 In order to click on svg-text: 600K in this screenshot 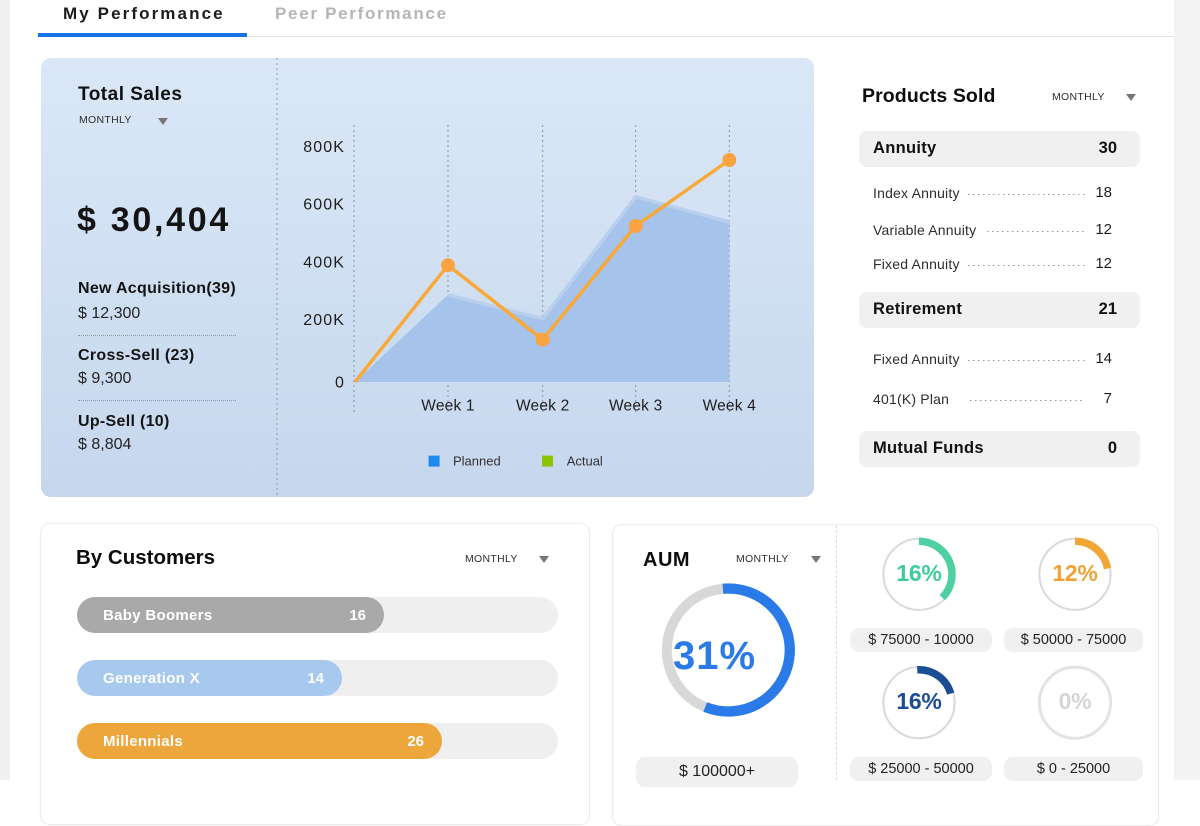, I will do `click(324, 205)`.